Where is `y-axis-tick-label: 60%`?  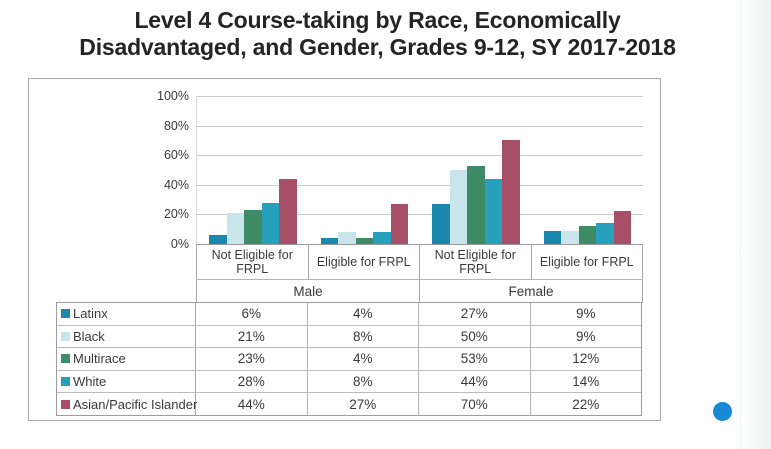 y-axis-tick-label: 60% is located at coordinates (176, 155).